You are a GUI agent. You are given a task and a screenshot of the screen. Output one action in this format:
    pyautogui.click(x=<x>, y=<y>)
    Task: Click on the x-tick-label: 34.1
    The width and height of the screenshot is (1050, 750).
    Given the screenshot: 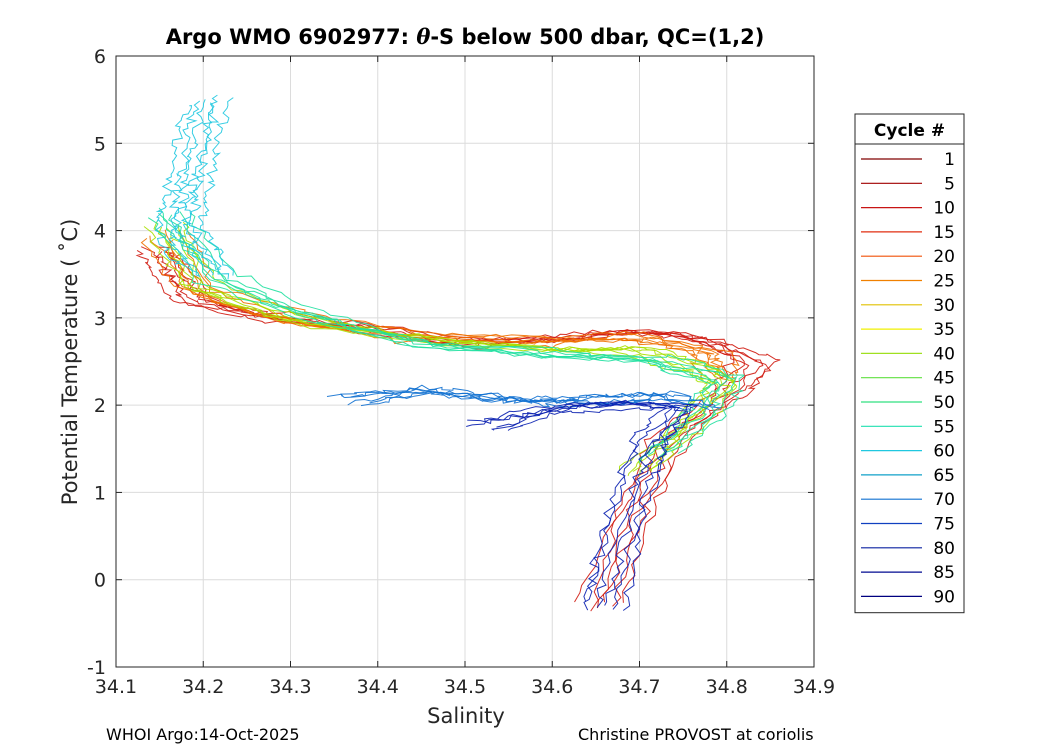 What is the action you would take?
    pyautogui.click(x=116, y=687)
    